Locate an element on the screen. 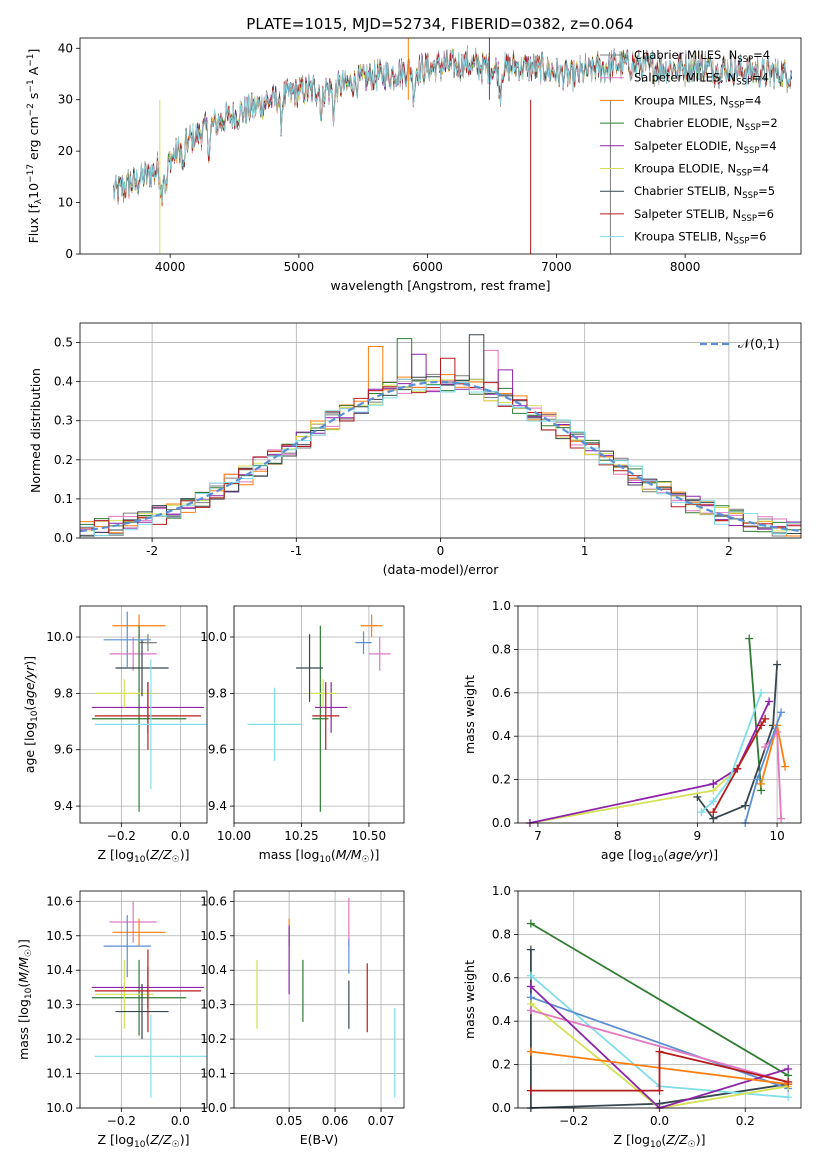 Image resolution: width=819 pixels, height=1174 pixels. x-tick-label: 0.06 is located at coordinates (335, 1121).